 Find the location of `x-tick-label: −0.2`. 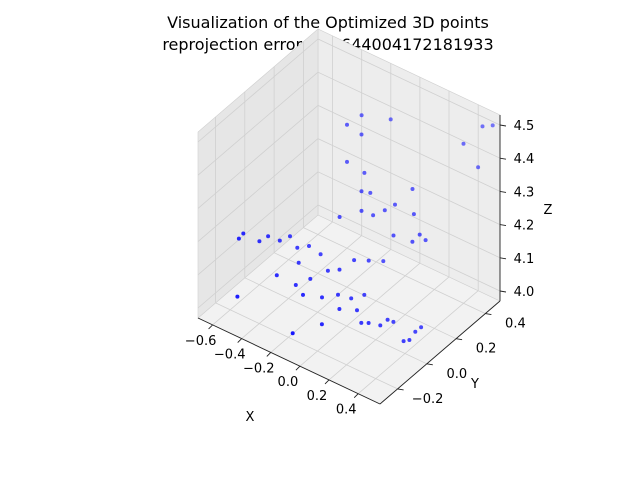

x-tick-label: −0.2 is located at coordinates (259, 368).